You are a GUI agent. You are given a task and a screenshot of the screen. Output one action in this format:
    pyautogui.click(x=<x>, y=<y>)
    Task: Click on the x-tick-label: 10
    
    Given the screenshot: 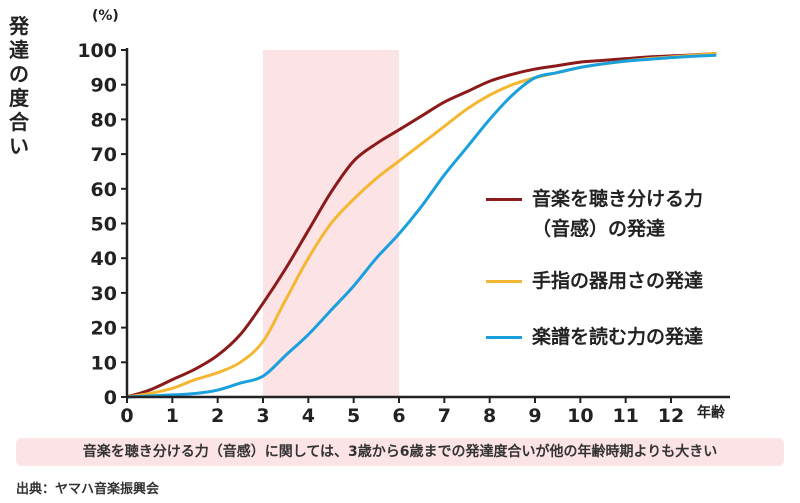 What is the action you would take?
    pyautogui.click(x=580, y=416)
    